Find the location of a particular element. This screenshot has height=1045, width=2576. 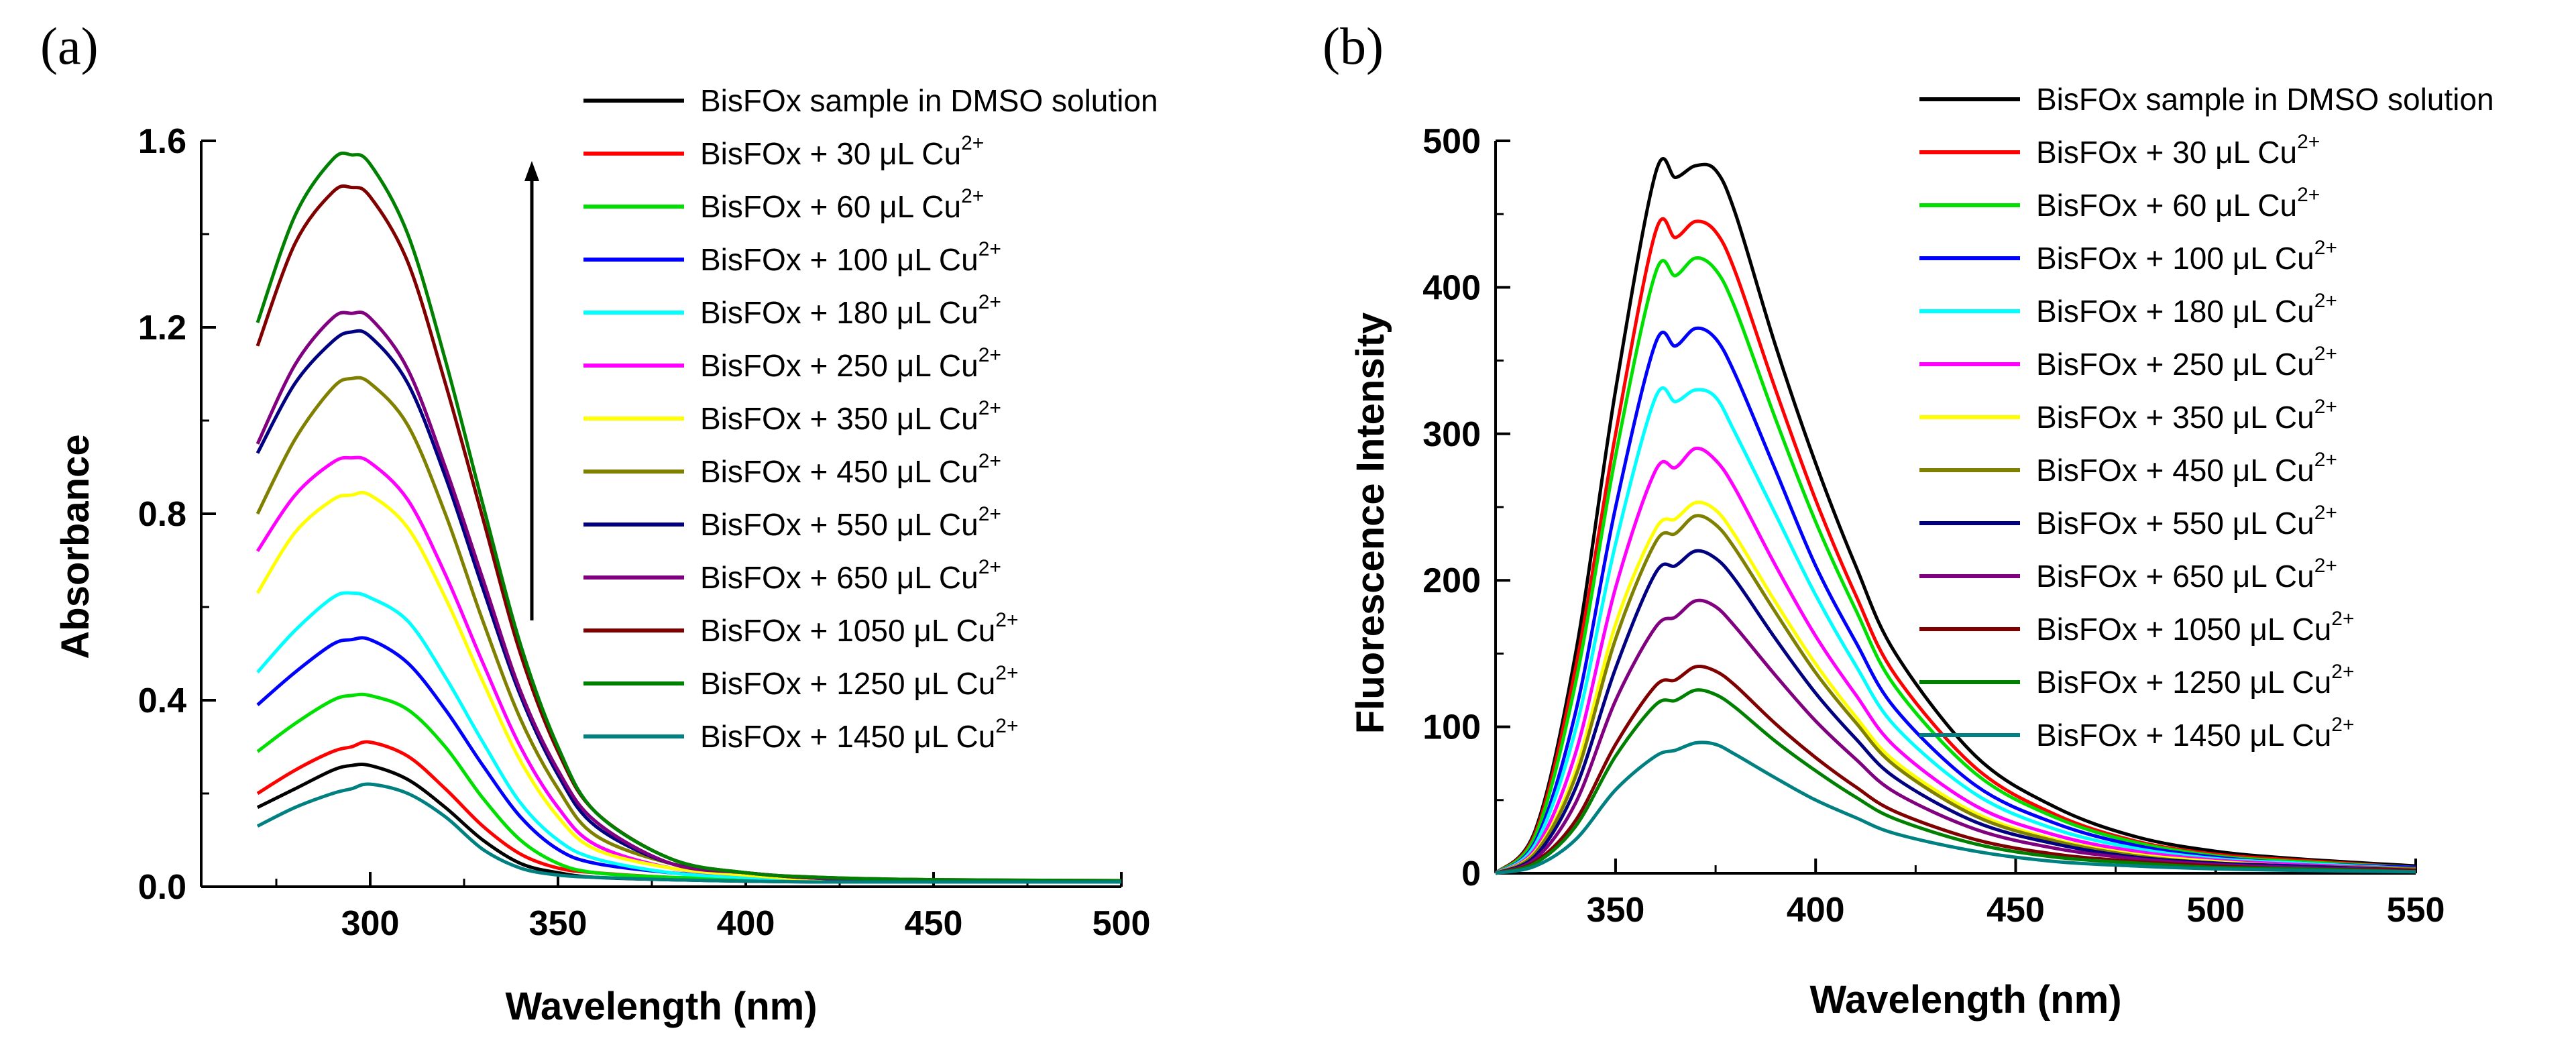

x-tick-label-a: 350 is located at coordinates (558, 924).